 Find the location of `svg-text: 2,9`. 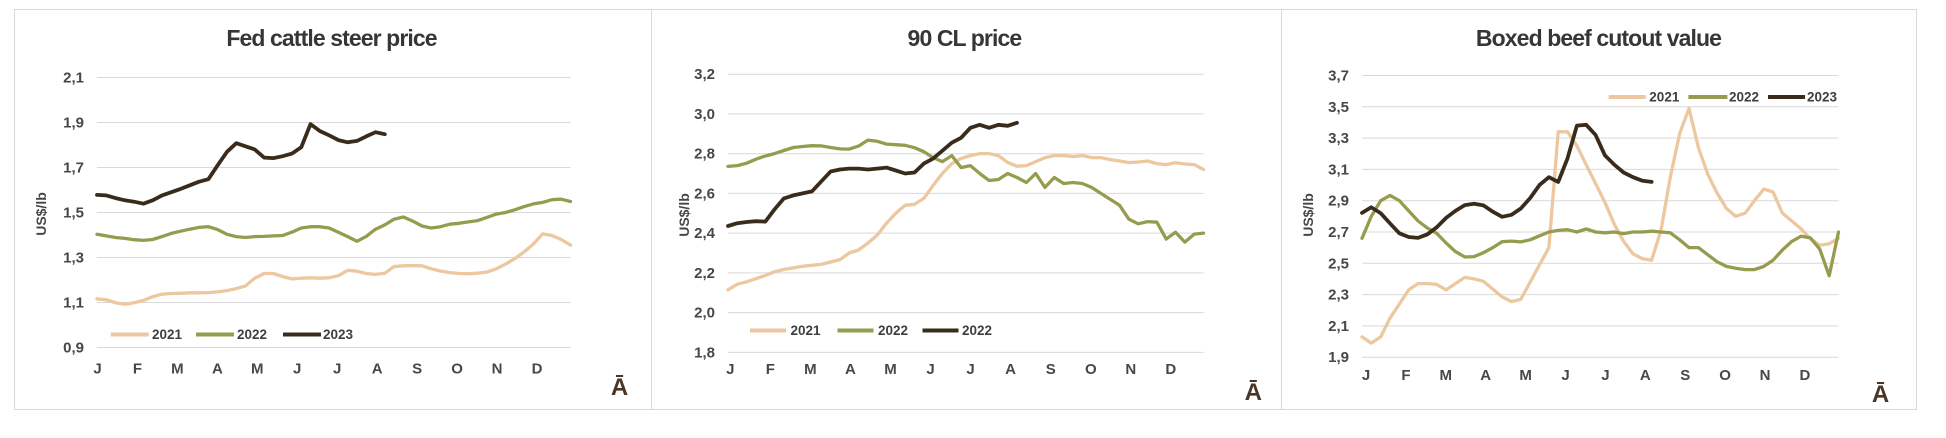

svg-text: 2,9 is located at coordinates (1338, 201).